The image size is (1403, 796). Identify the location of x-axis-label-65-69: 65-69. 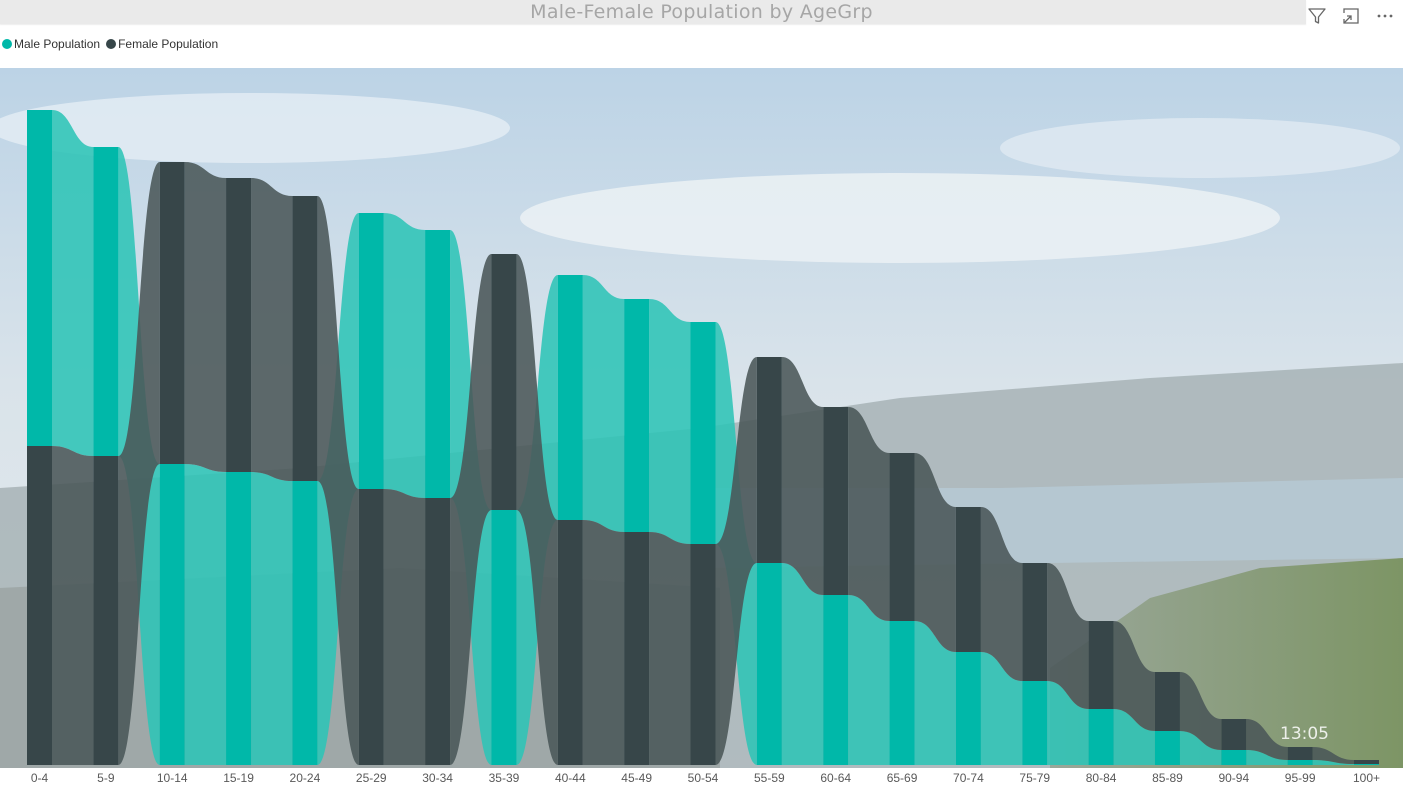
(902, 778).